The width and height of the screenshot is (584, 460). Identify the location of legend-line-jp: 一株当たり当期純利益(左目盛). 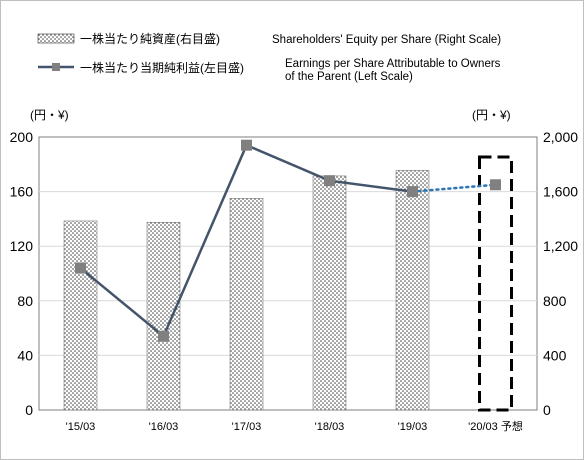
(162, 67).